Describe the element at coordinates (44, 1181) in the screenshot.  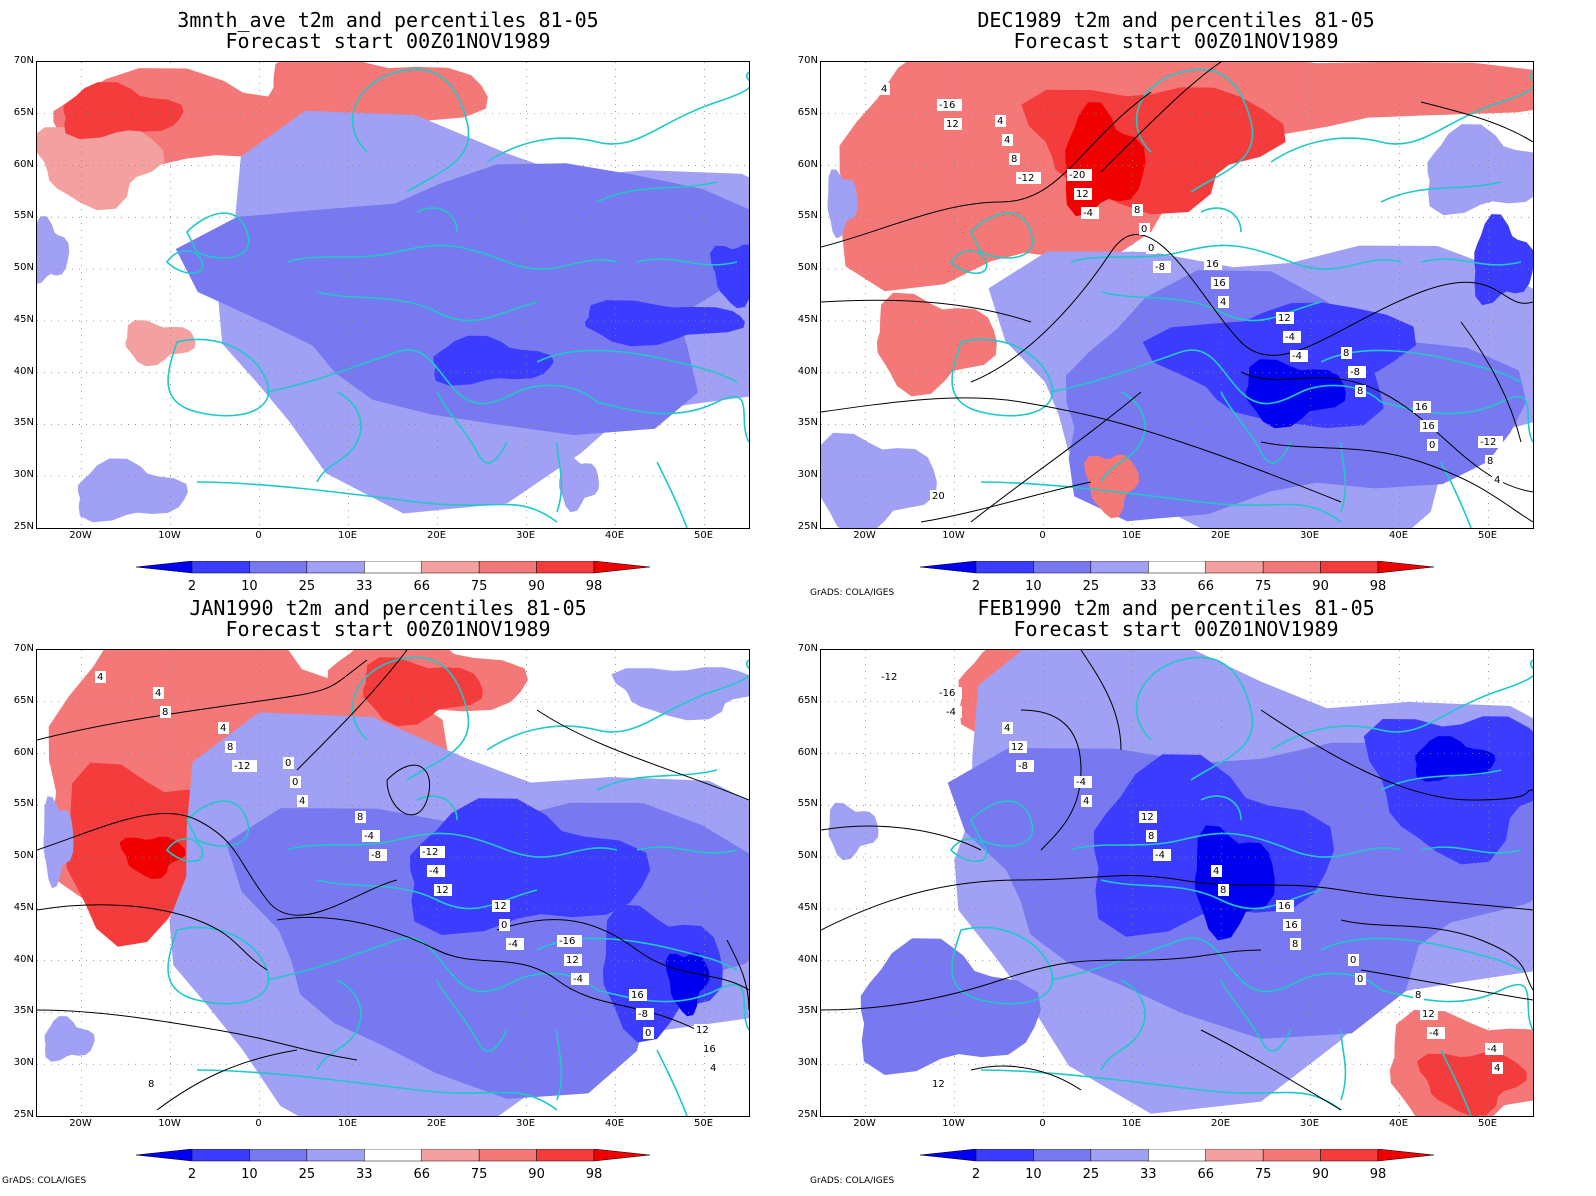
I see `credit-p3: GrADS: COLA/IGES` at that location.